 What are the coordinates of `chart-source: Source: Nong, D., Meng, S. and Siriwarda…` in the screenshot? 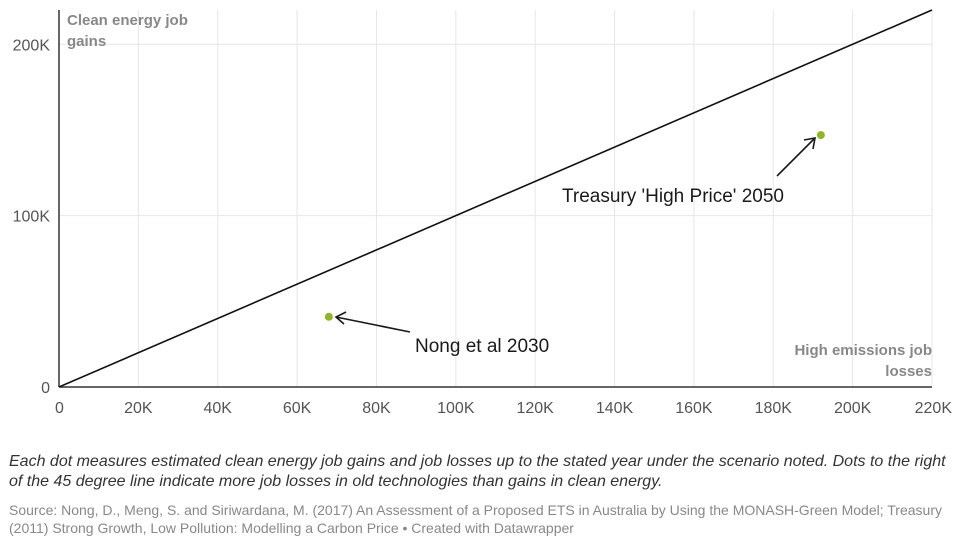 It's located at (475, 519).